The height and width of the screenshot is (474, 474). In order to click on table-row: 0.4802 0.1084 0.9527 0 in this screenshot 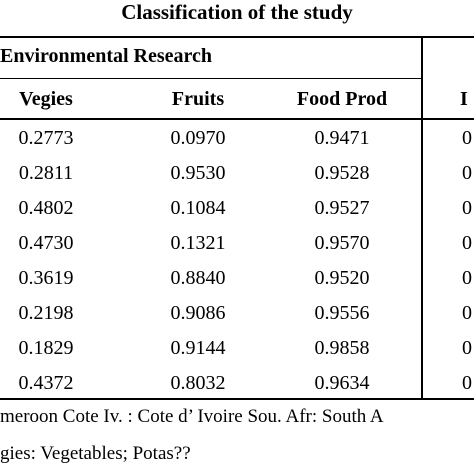, I will do `click(237, 208)`.